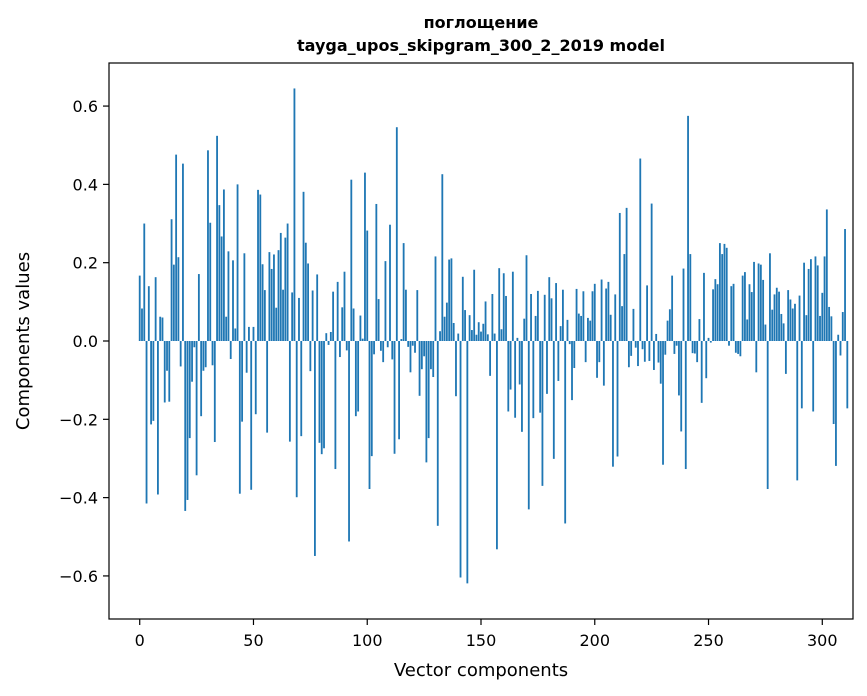  Describe the element at coordinates (78, 576) in the screenshot. I see `y-tick-label: −0.6` at that location.